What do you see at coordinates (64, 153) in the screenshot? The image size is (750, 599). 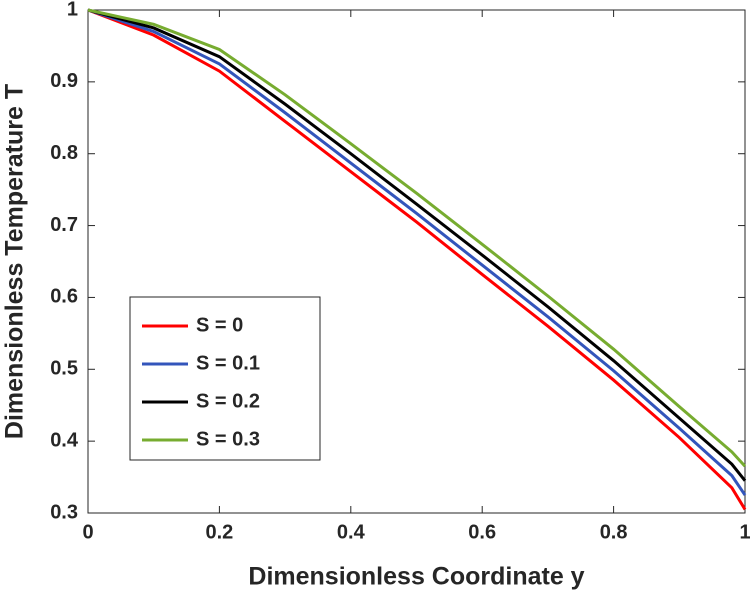 I see `y-tick-label: 0.8` at bounding box center [64, 153].